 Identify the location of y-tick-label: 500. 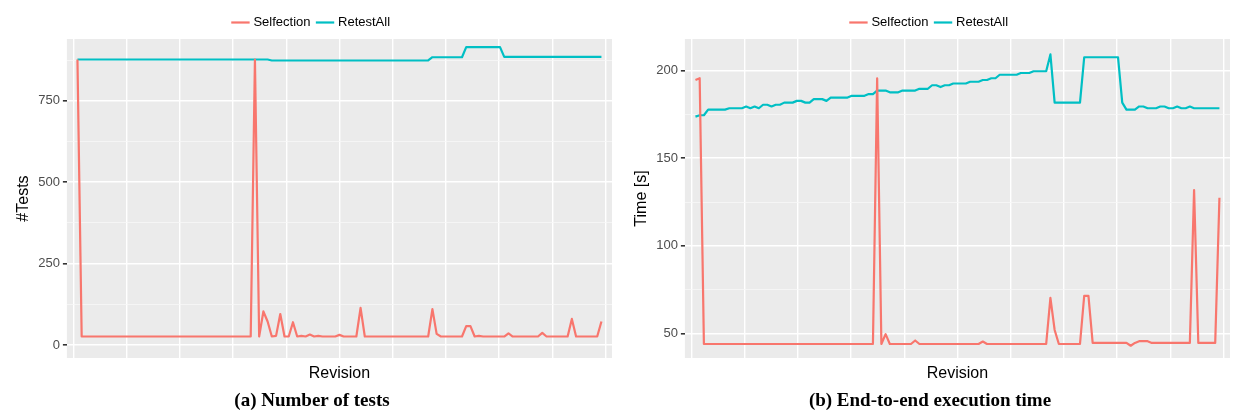
(49, 181).